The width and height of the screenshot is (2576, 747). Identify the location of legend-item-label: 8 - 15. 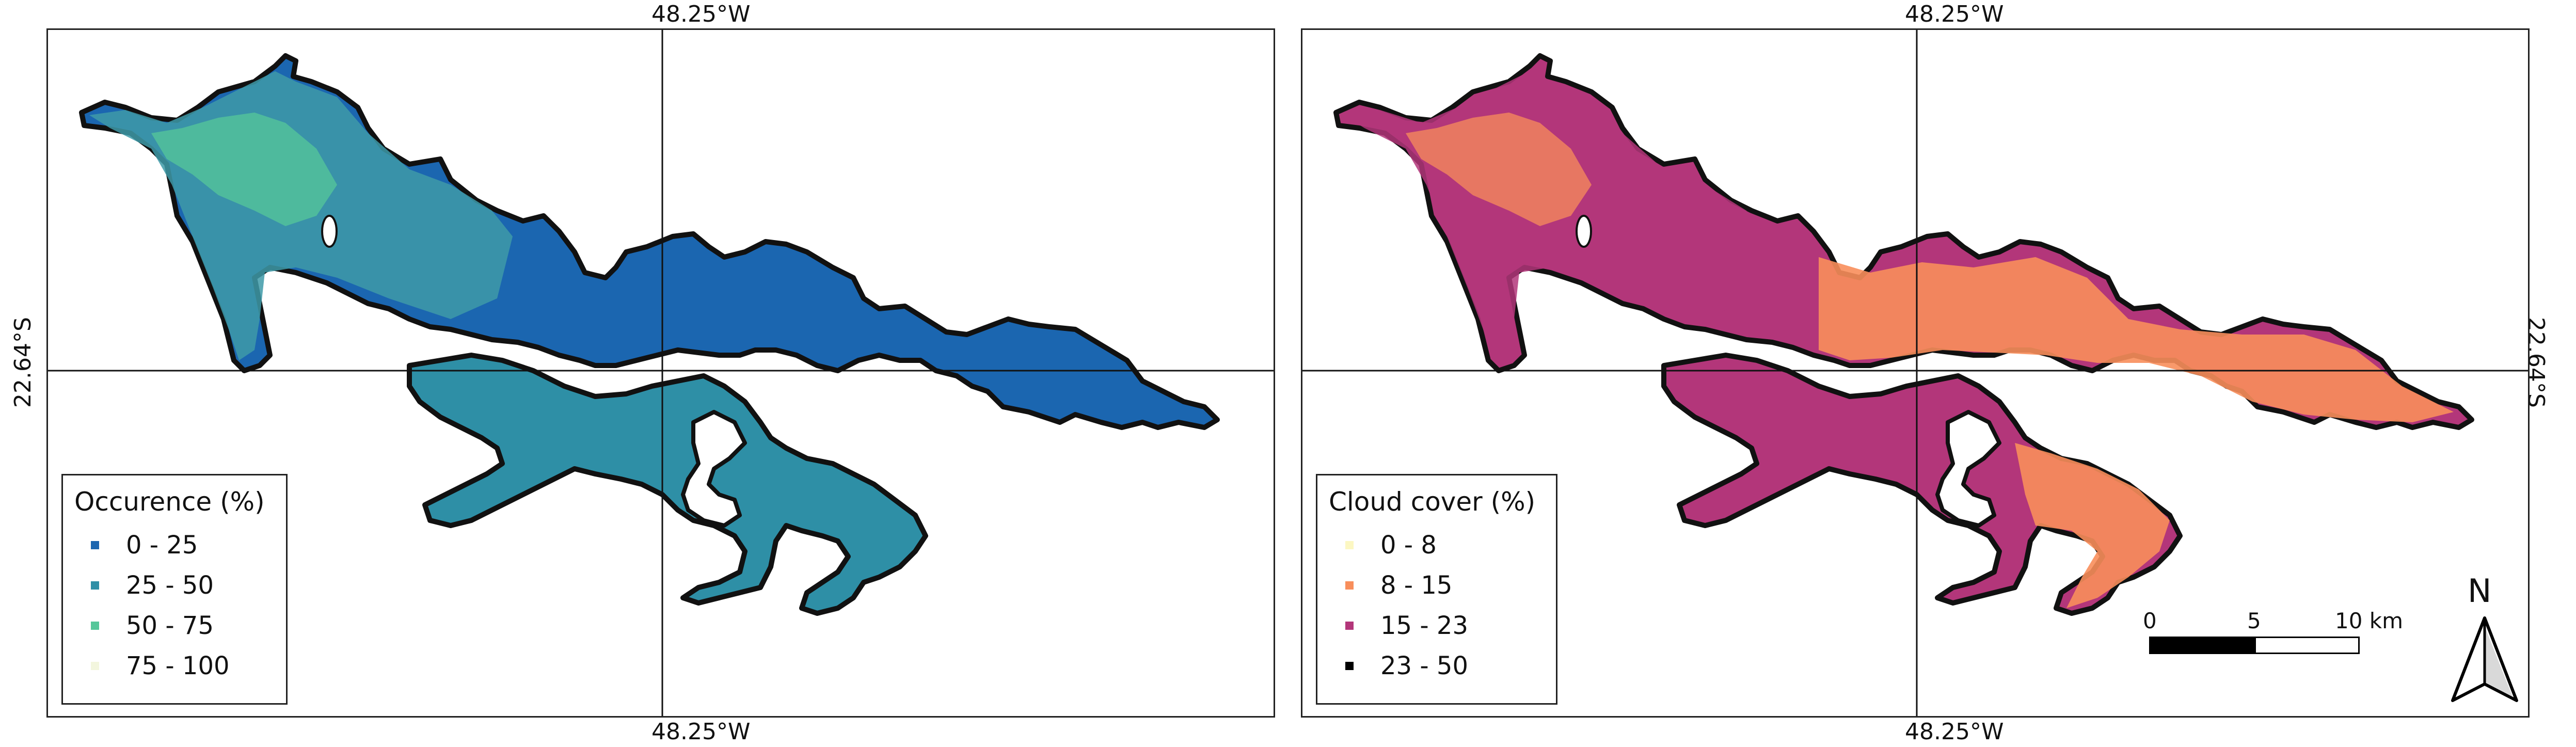
(1416, 585).